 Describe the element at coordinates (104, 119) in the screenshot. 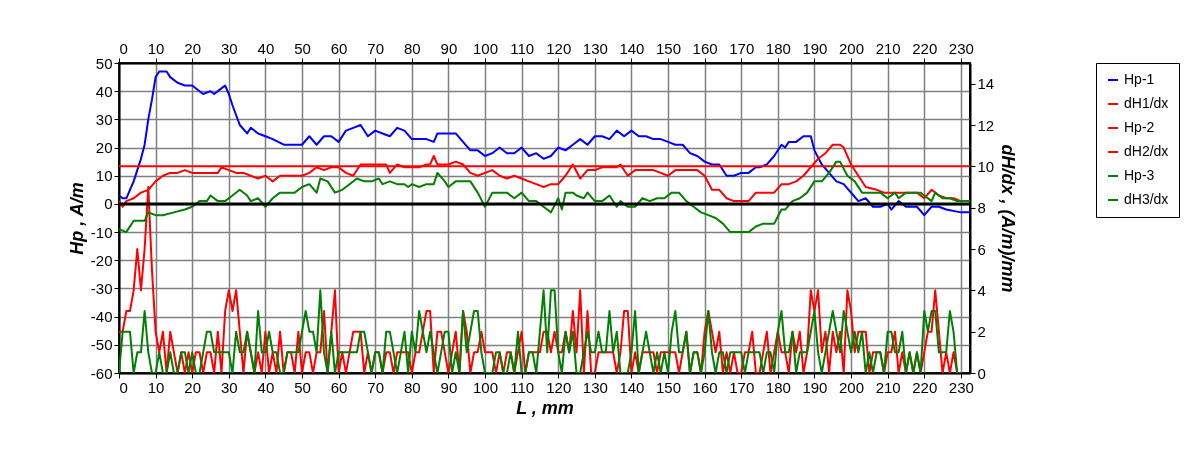

I see `y-tick-label: 30` at that location.